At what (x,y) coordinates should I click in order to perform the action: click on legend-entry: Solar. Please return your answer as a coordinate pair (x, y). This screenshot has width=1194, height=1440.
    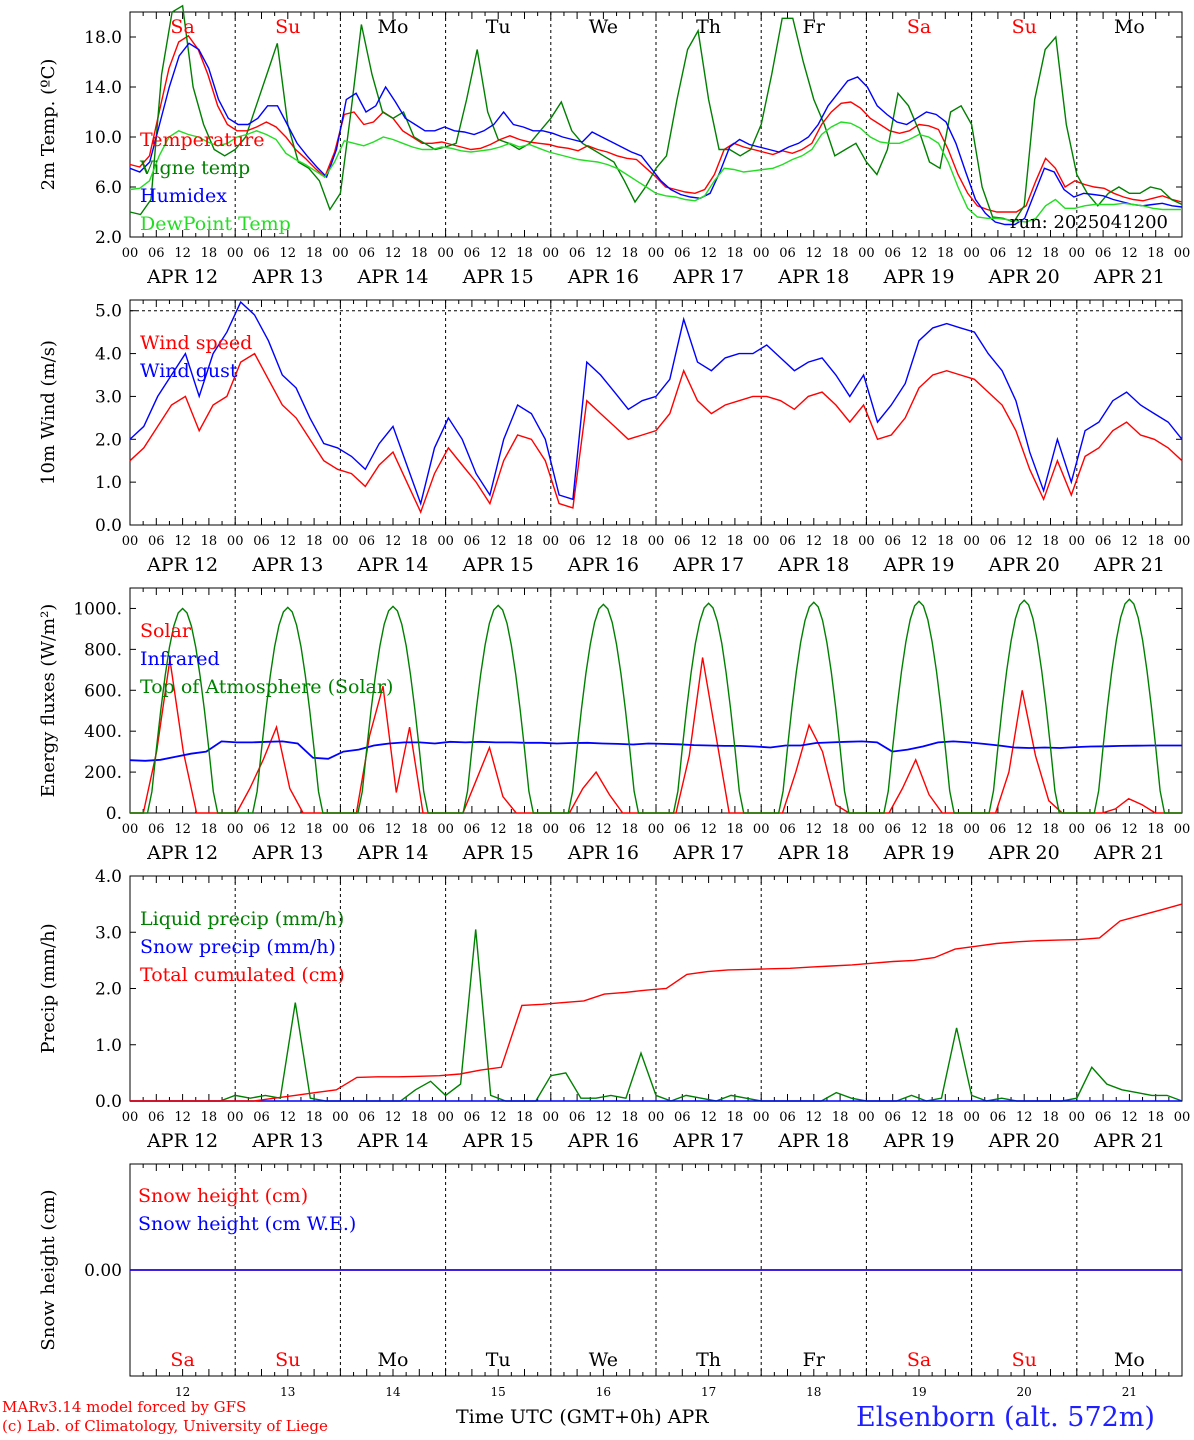
    Looking at the image, I should click on (166, 631).